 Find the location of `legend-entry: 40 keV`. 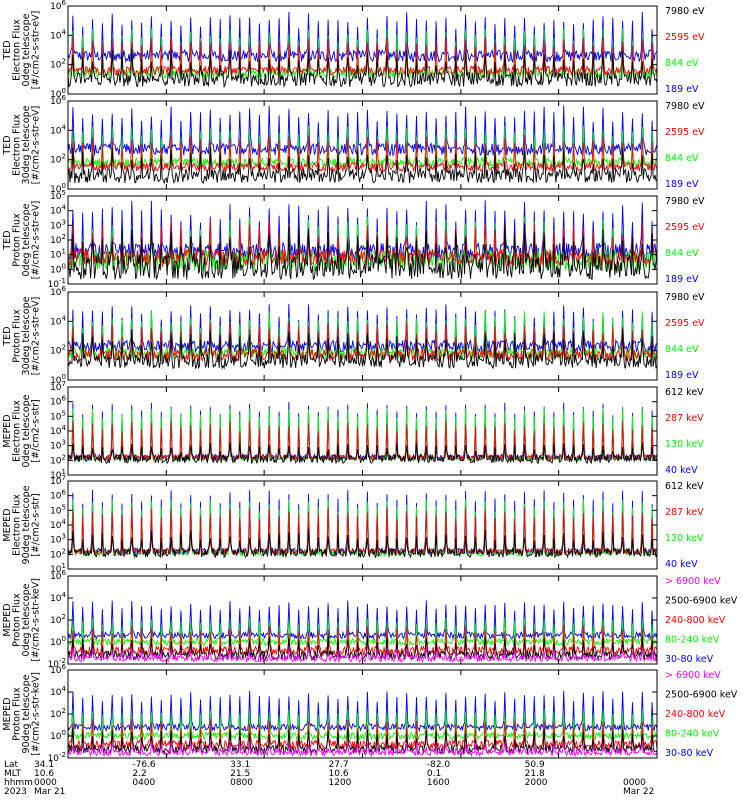

legend-entry: 40 keV is located at coordinates (681, 564).